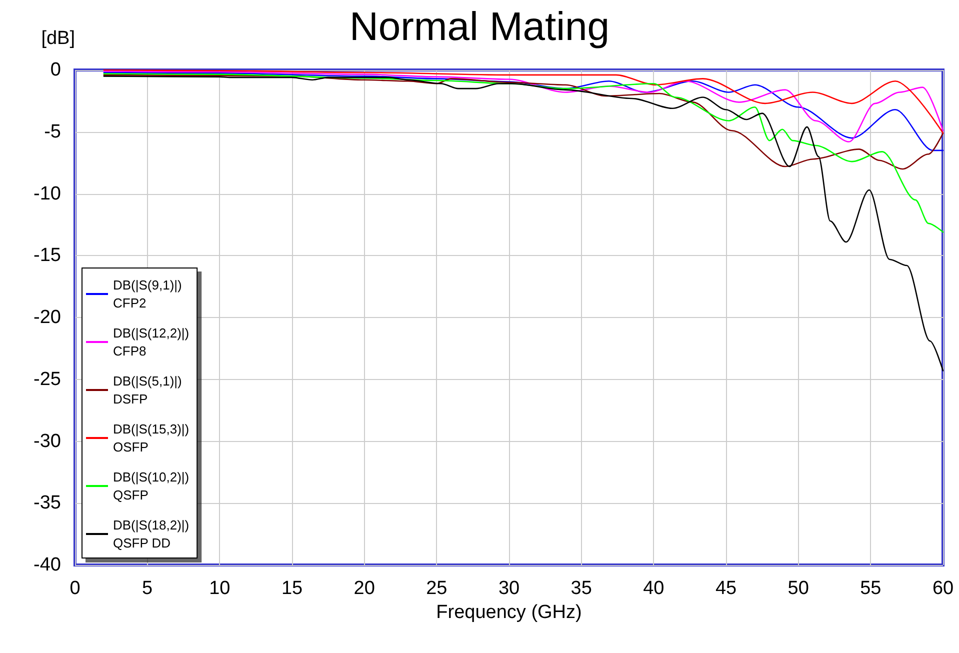  Describe the element at coordinates (653, 588) in the screenshot. I see `x-tick-label: 40` at that location.